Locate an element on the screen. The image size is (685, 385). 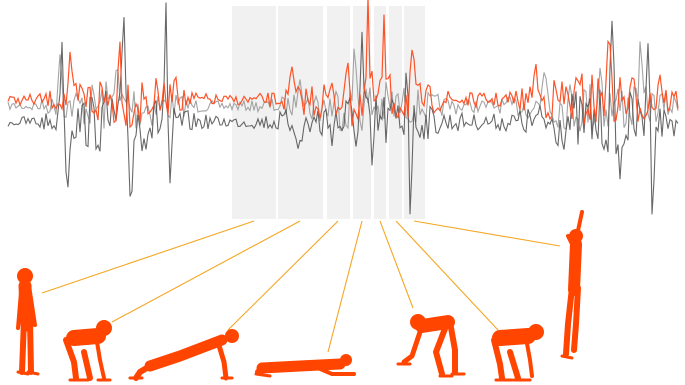
connector-line-squat-up is located at coordinates (447, 275).